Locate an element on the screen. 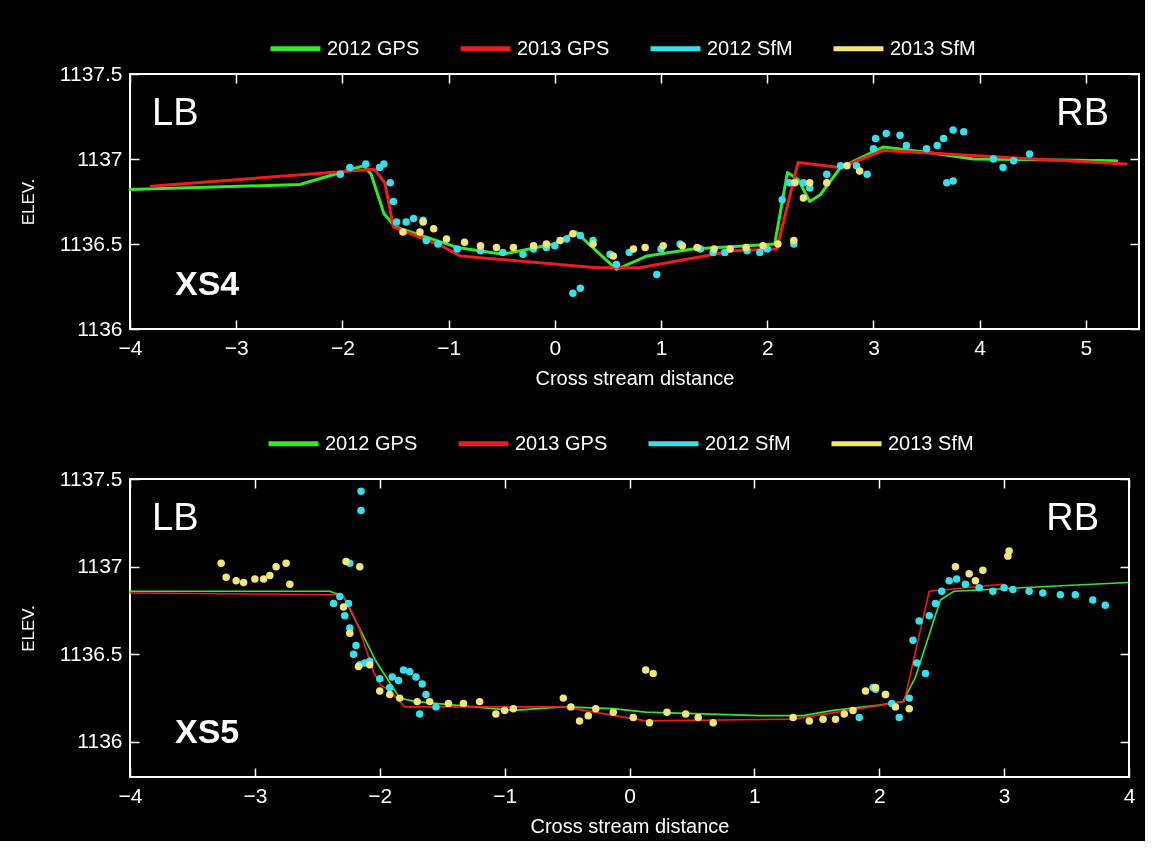  x-tick-label: −4 is located at coordinates (130, 795).